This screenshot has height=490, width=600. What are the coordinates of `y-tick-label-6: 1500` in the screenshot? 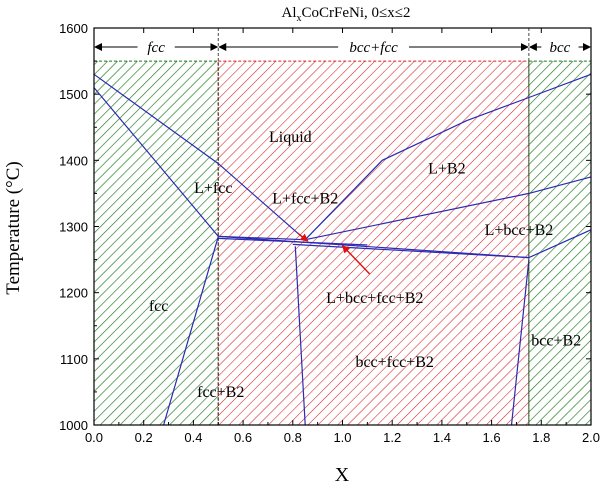 It's located at (73, 94).